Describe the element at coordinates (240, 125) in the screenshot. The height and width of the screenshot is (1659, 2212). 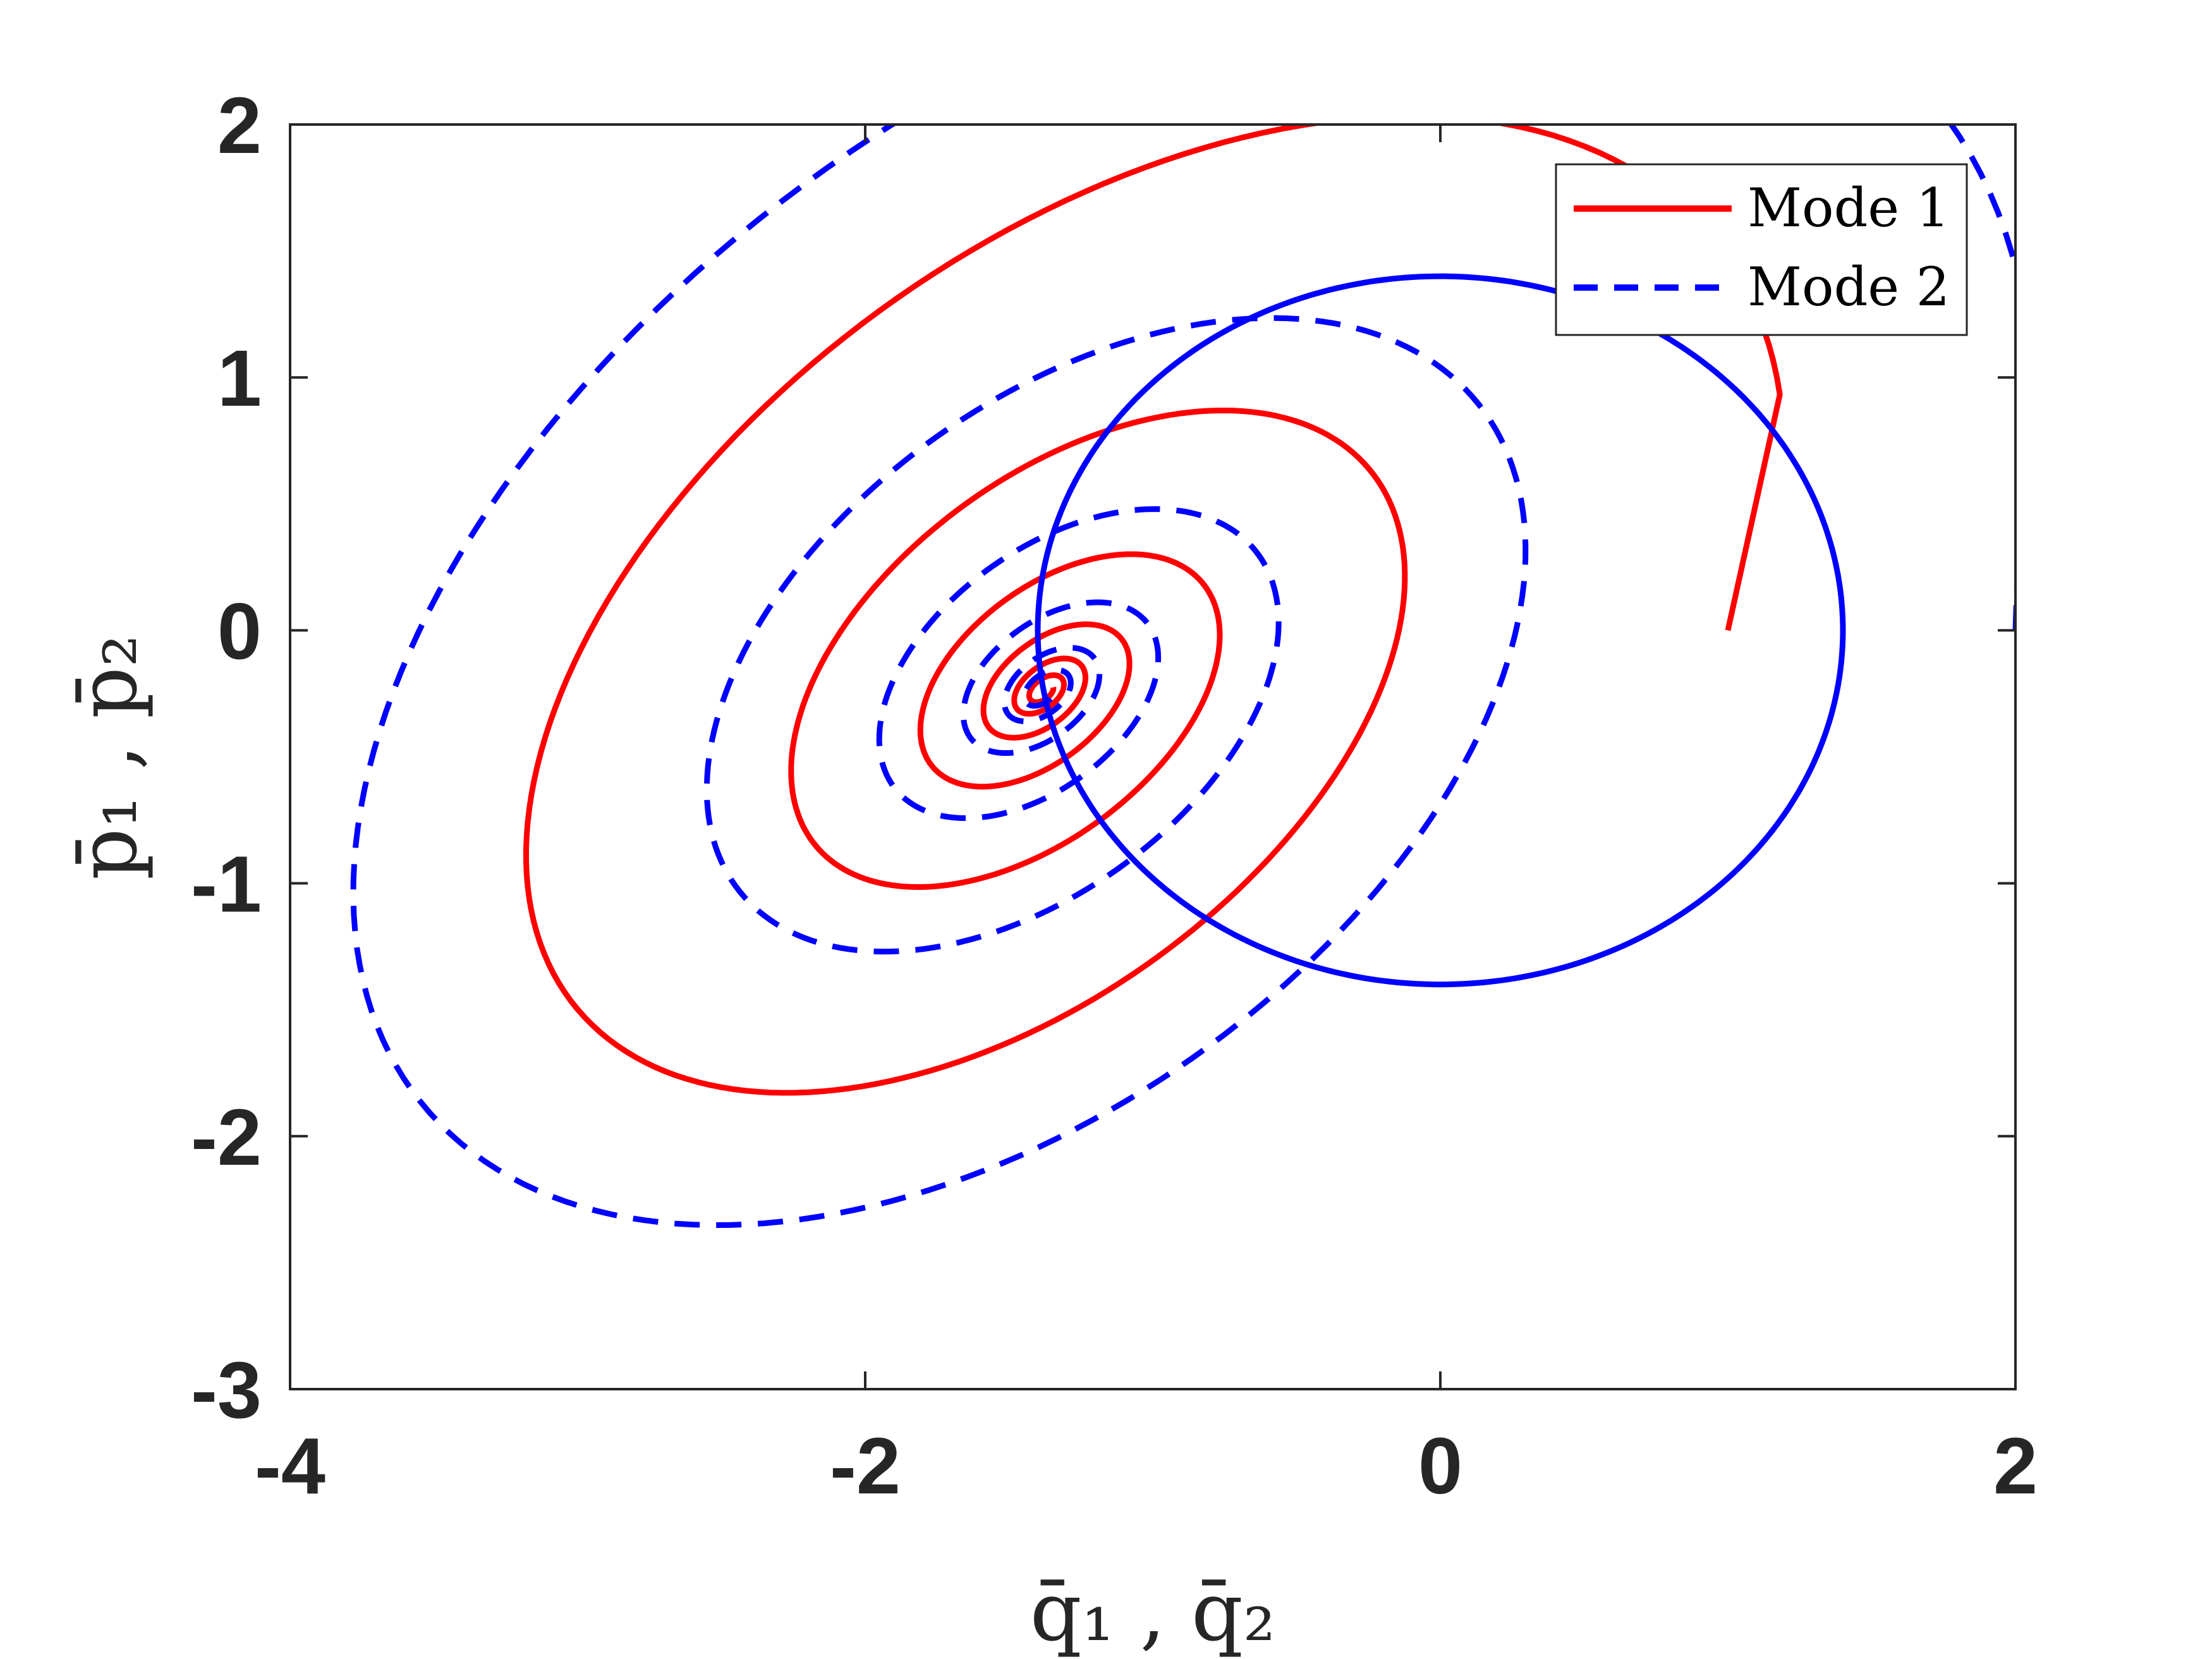
I see `y-tick-label: 2` at that location.